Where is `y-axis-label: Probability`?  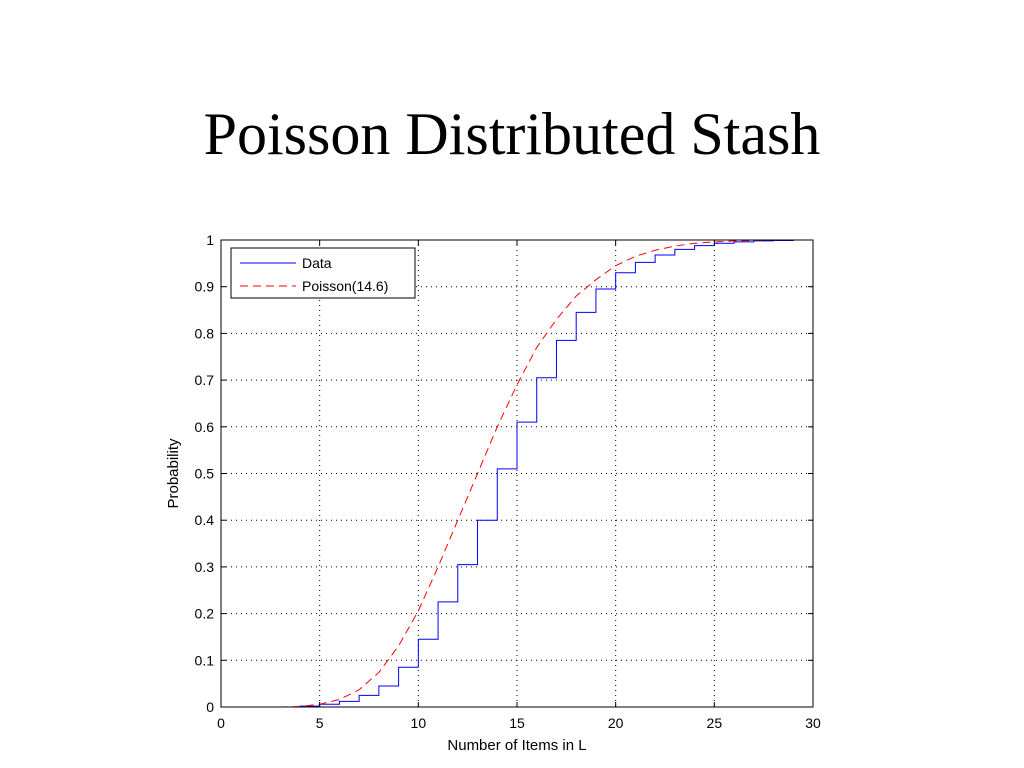
y-axis-label: Probability is located at coordinates (173, 473).